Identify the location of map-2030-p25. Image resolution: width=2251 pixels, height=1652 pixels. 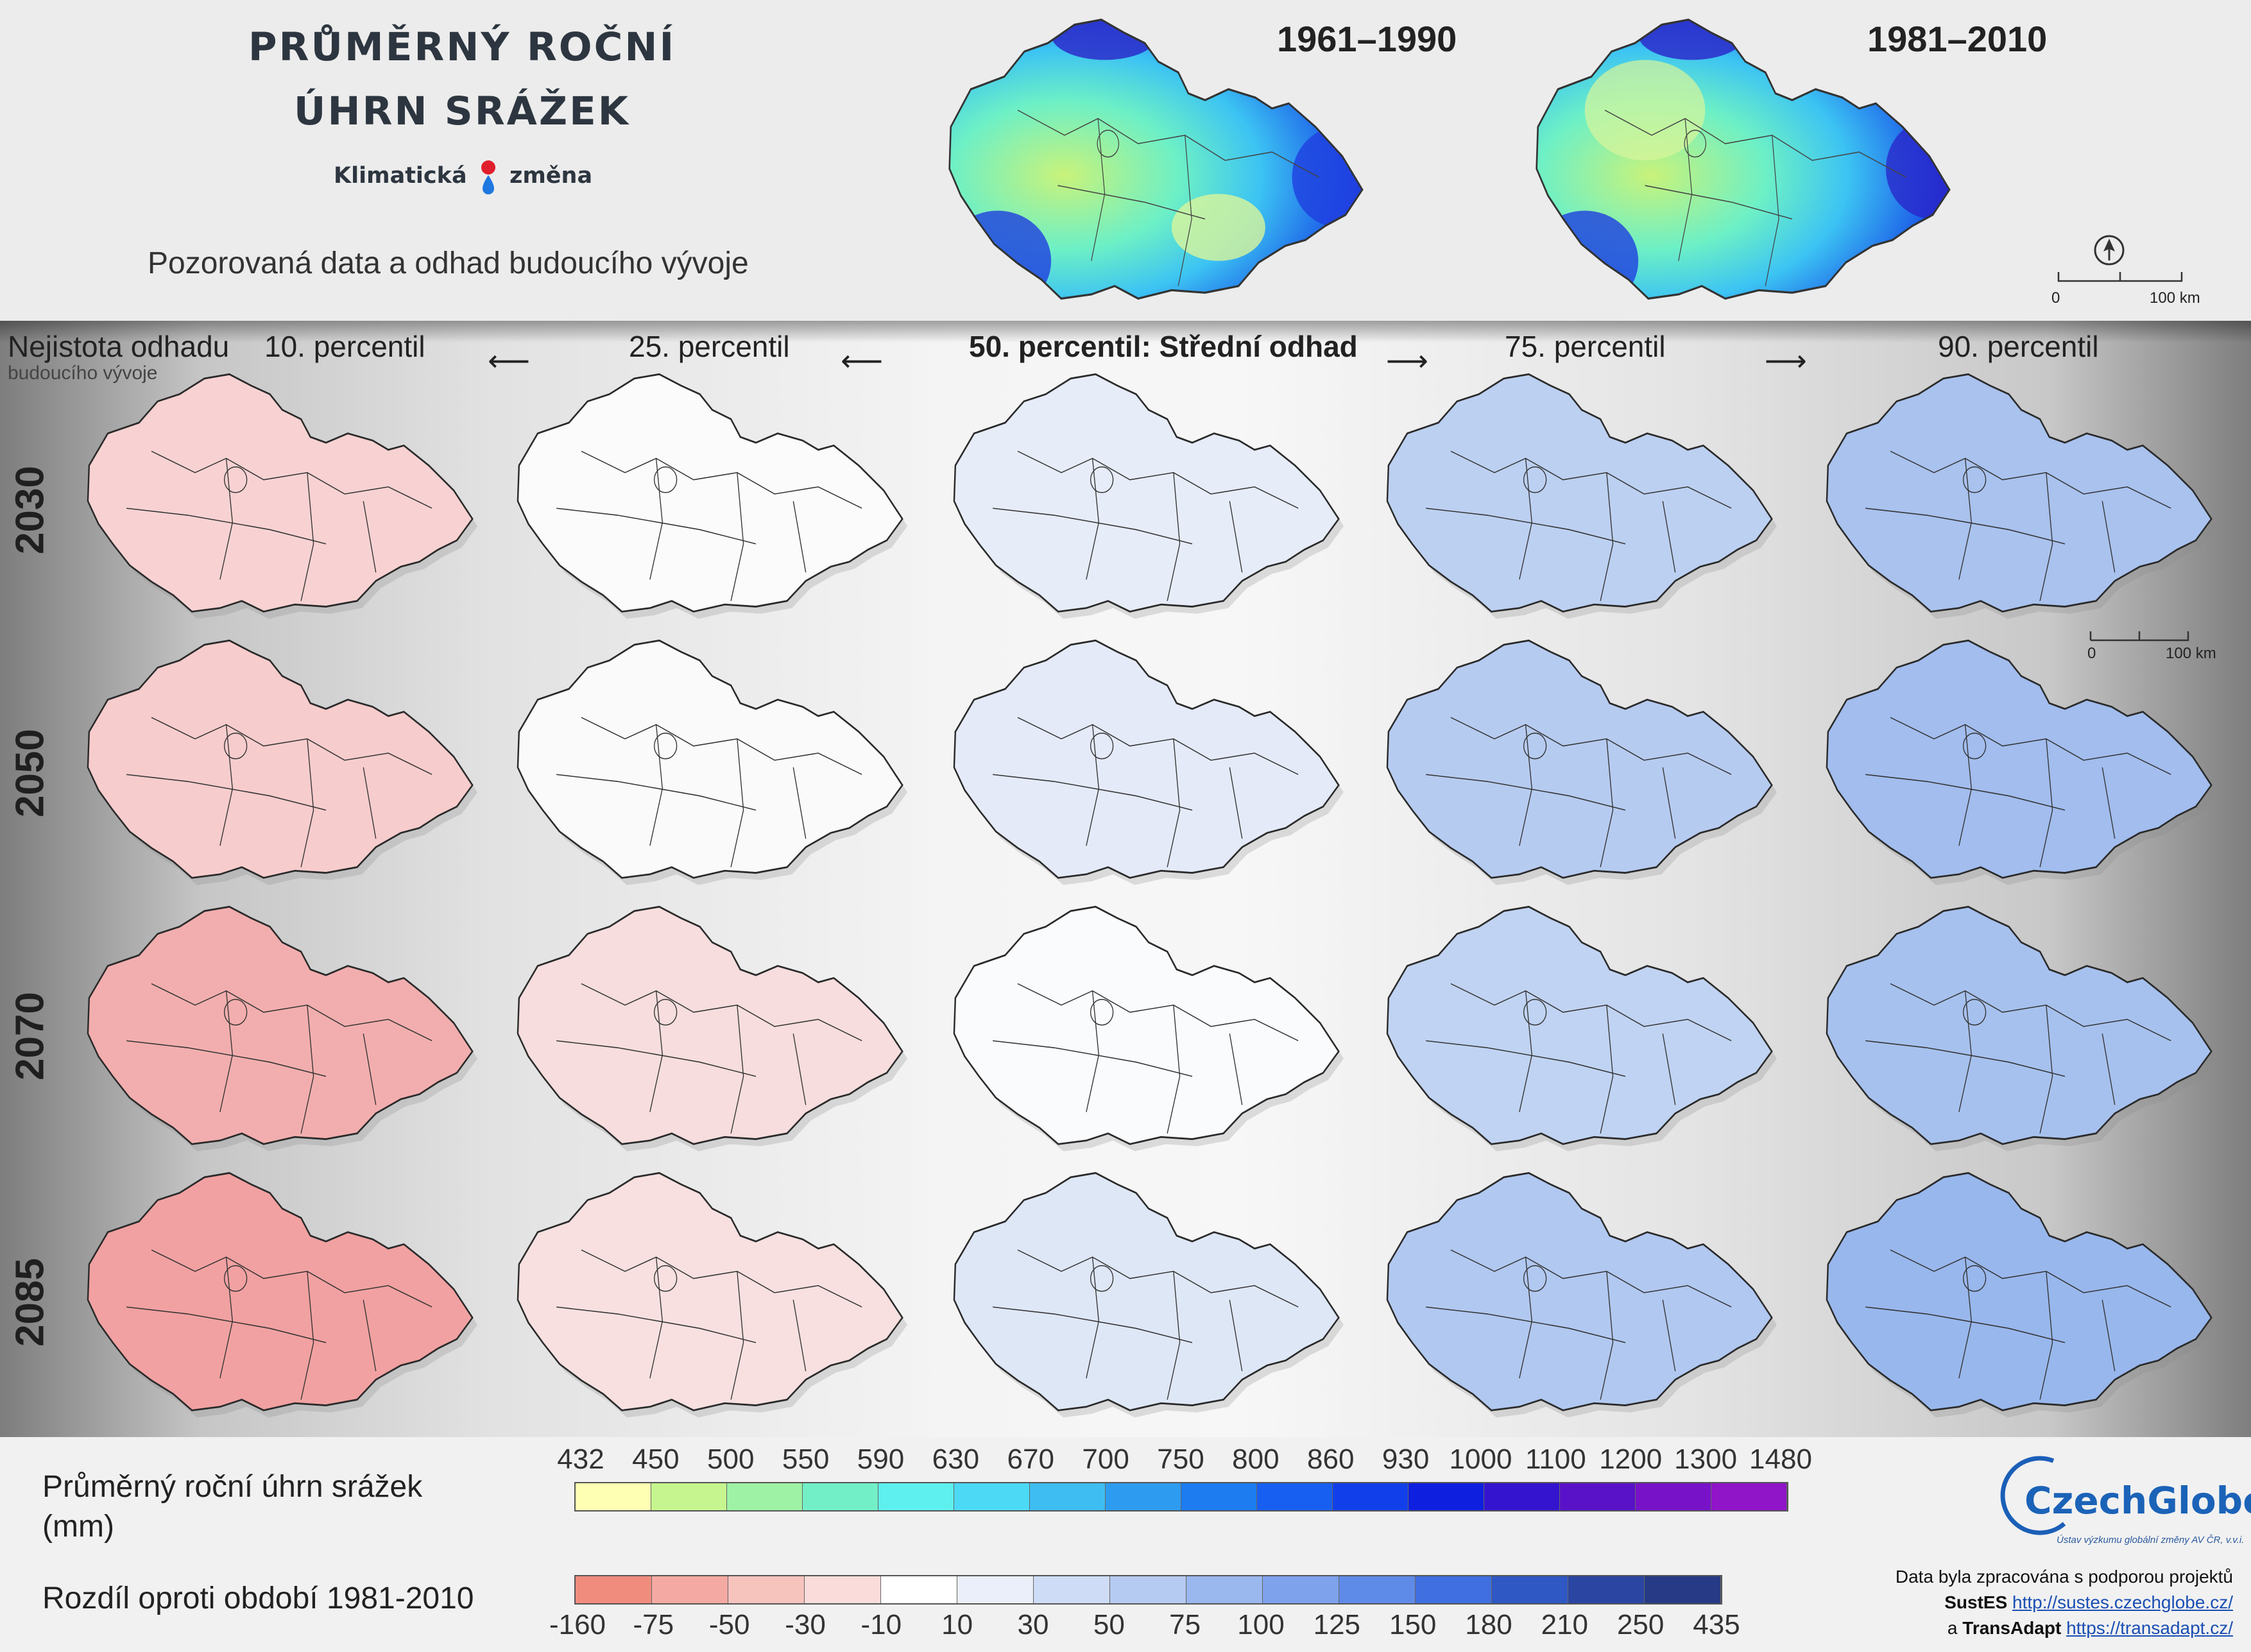
(712, 496).